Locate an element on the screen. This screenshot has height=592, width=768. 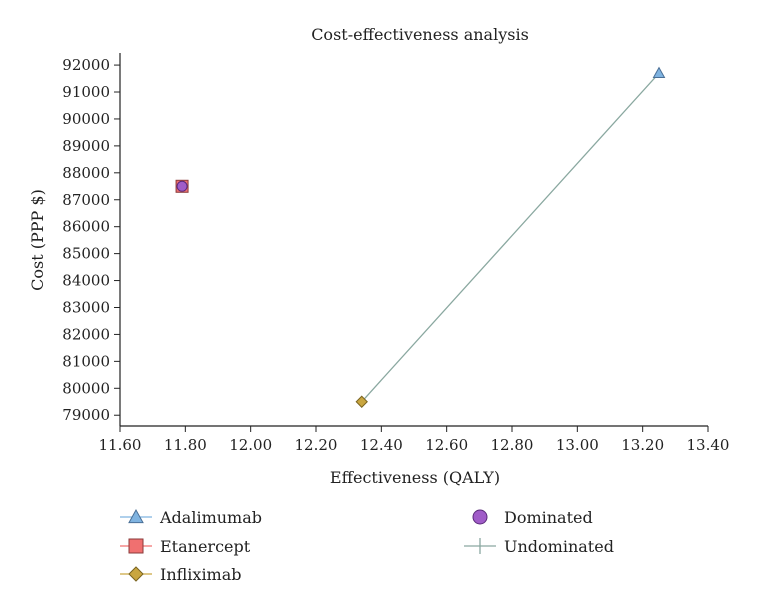
x-tick-label: 11.60 is located at coordinates (120, 445).